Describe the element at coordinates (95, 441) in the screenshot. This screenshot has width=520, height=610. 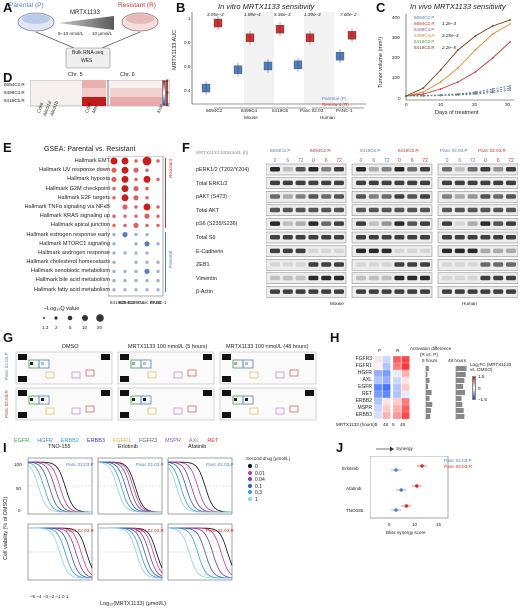
I see `g-legend-erbb3: ERBB3` at that location.